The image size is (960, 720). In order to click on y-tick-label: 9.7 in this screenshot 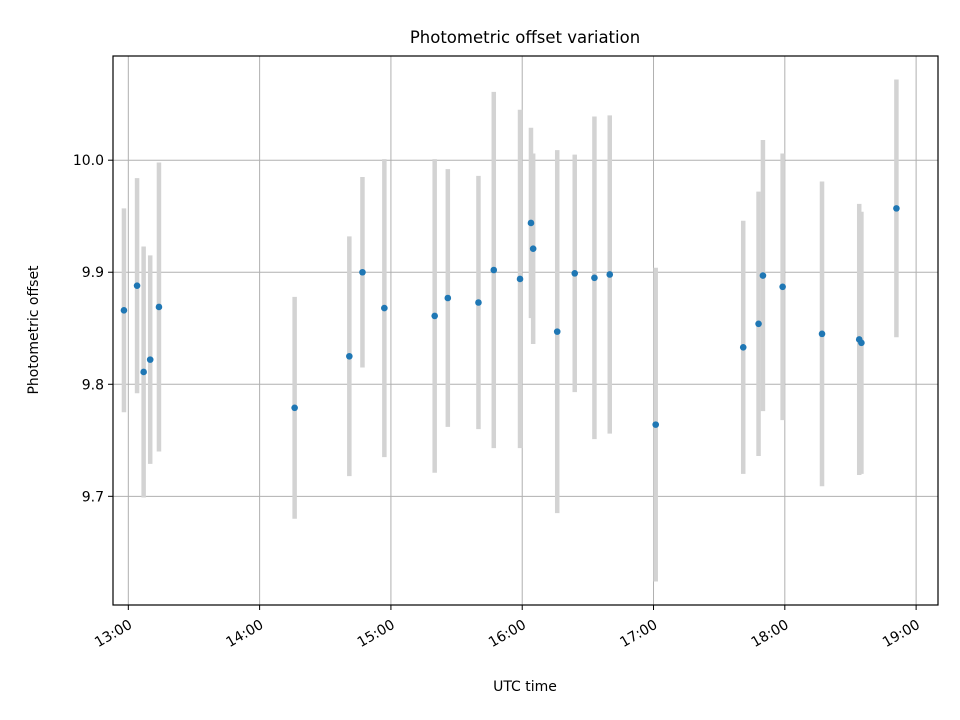, I will do `click(93, 497)`.